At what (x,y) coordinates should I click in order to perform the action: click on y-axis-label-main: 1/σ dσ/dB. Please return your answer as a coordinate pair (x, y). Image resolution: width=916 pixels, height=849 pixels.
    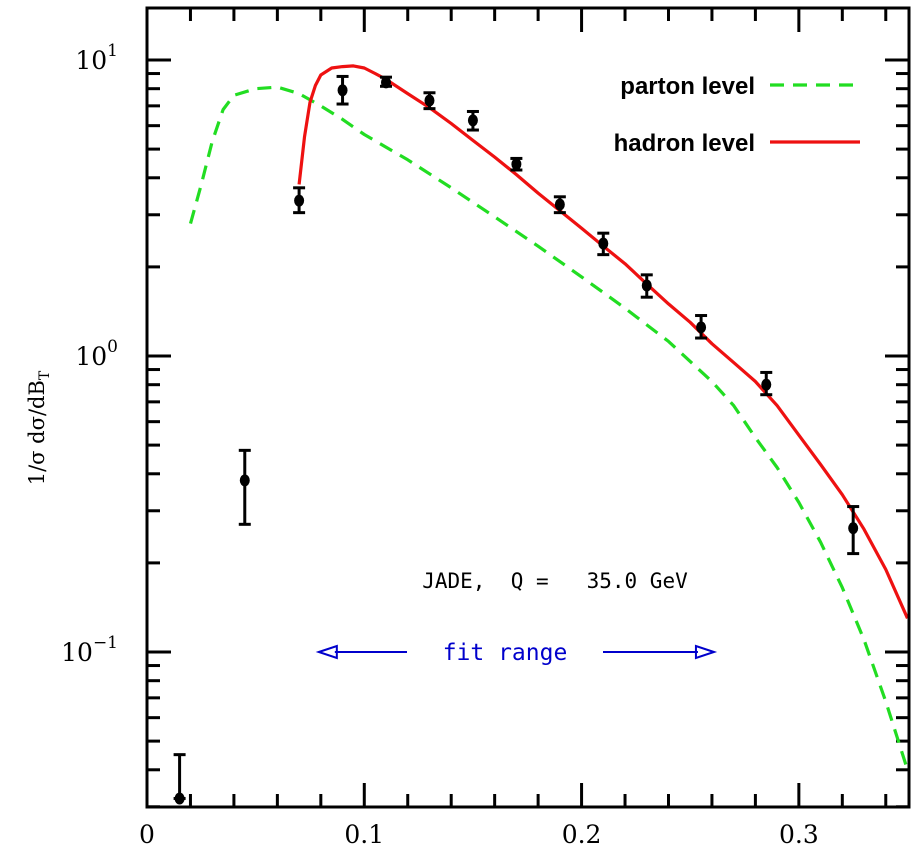
    Looking at the image, I should click on (37, 432).